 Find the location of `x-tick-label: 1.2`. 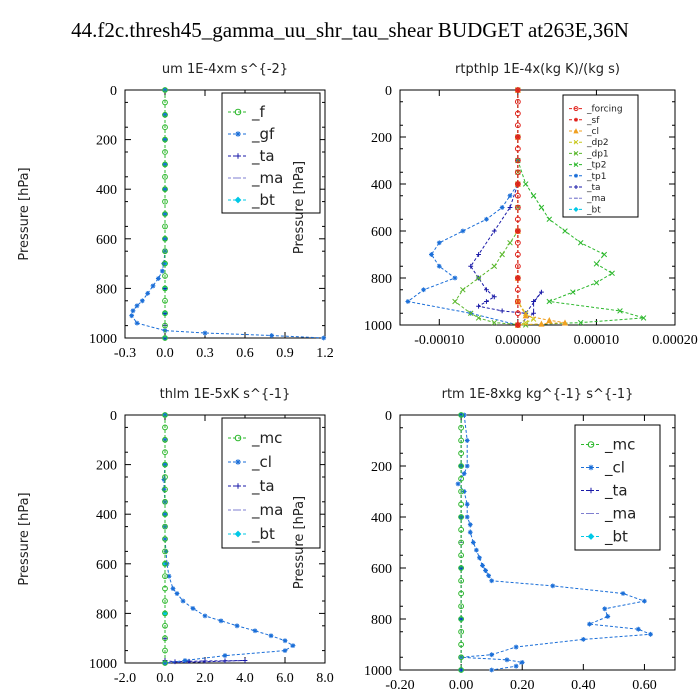

x-tick-label: 1.2 is located at coordinates (325, 353).